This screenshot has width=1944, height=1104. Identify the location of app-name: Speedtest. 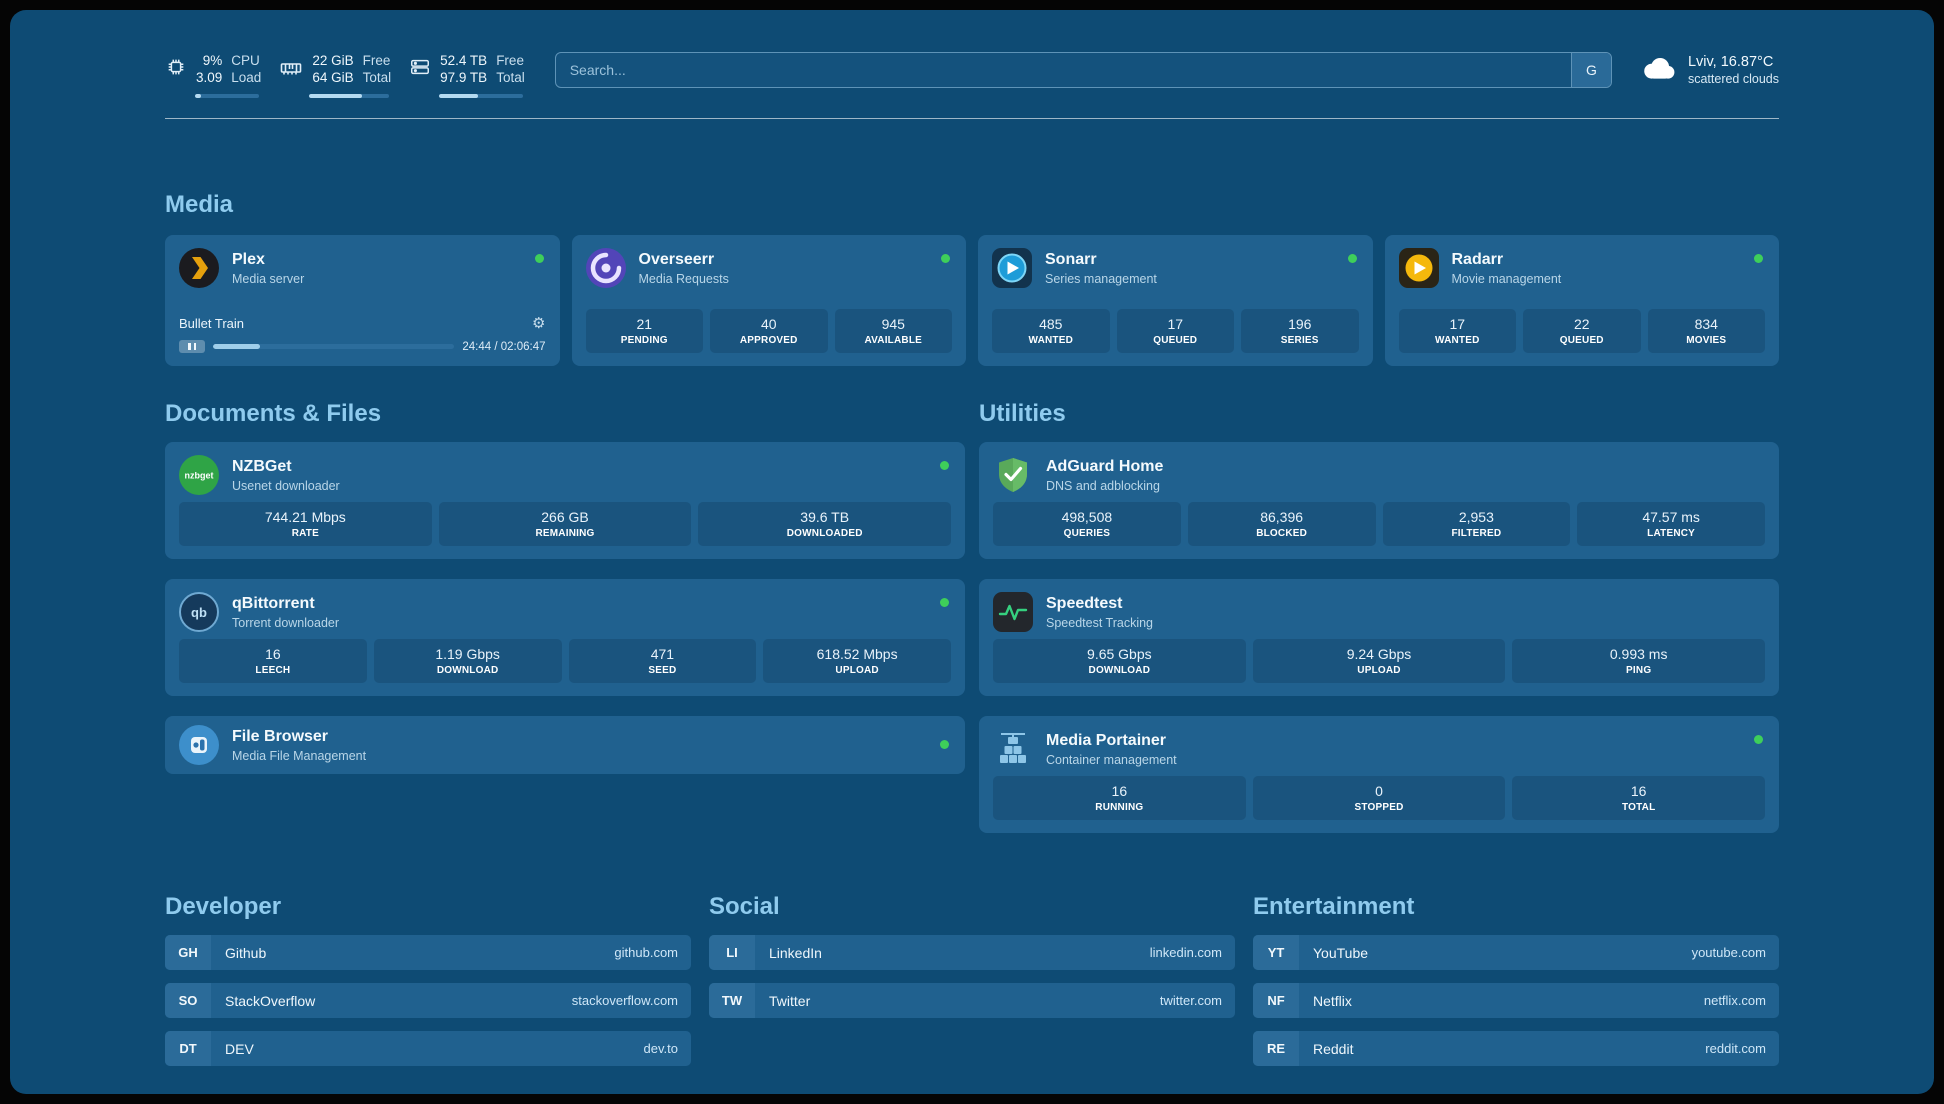
(1084, 603).